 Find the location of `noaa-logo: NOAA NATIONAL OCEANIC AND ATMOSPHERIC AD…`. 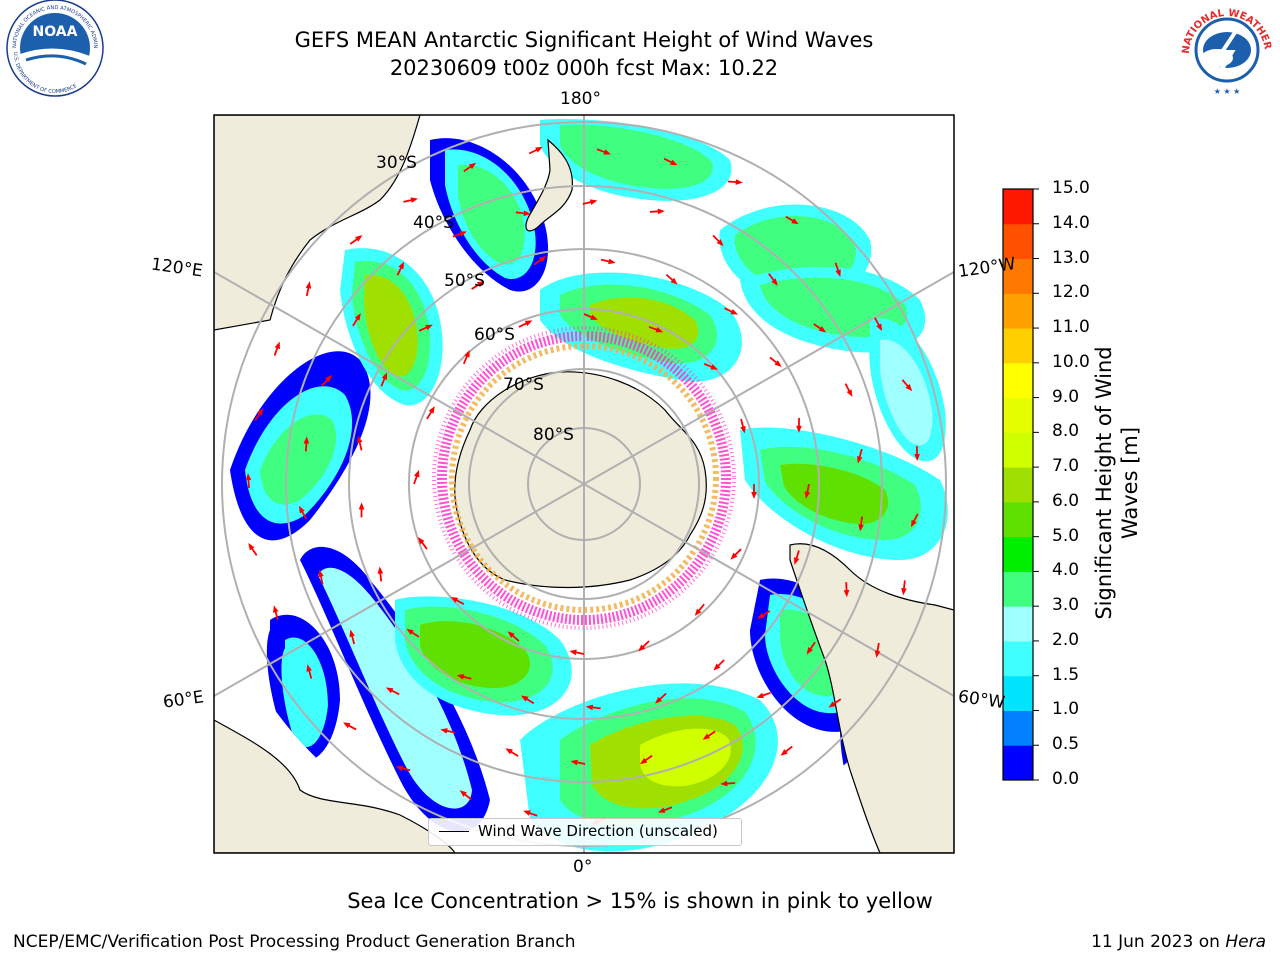

noaa-logo: NOAA NATIONAL OCEANIC AND ATMOSPHERIC AD… is located at coordinates (53, 48).